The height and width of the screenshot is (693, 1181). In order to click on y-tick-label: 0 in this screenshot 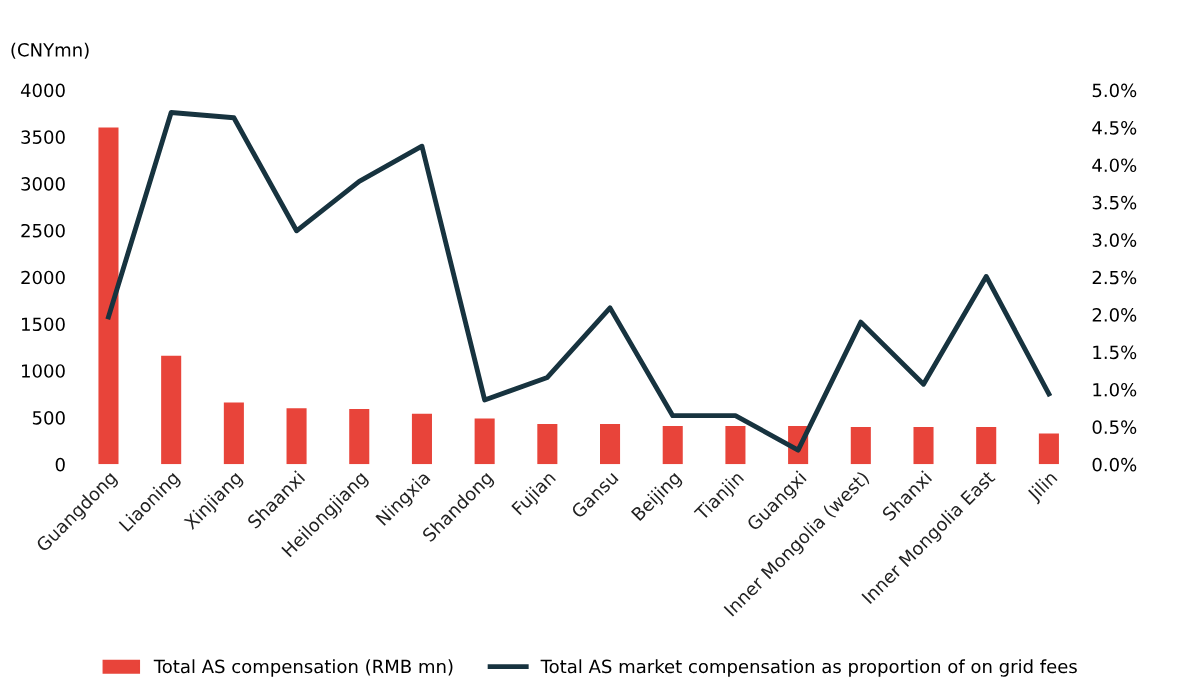, I will do `click(60, 464)`.